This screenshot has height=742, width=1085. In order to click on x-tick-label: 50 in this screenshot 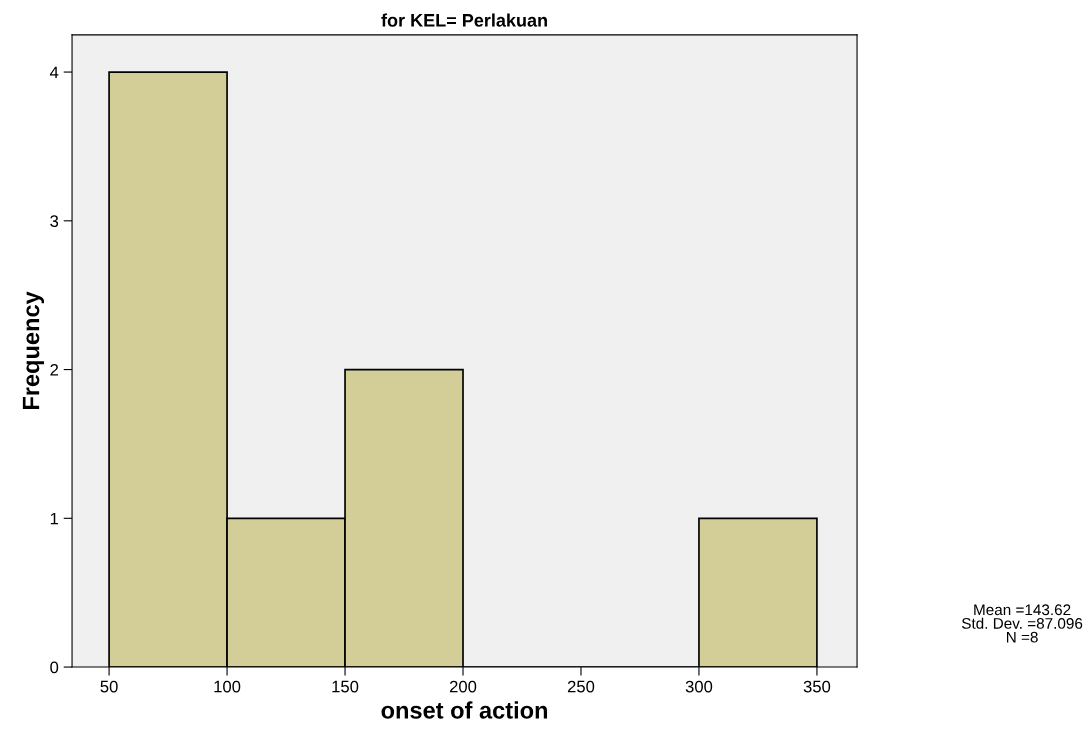, I will do `click(109, 686)`.